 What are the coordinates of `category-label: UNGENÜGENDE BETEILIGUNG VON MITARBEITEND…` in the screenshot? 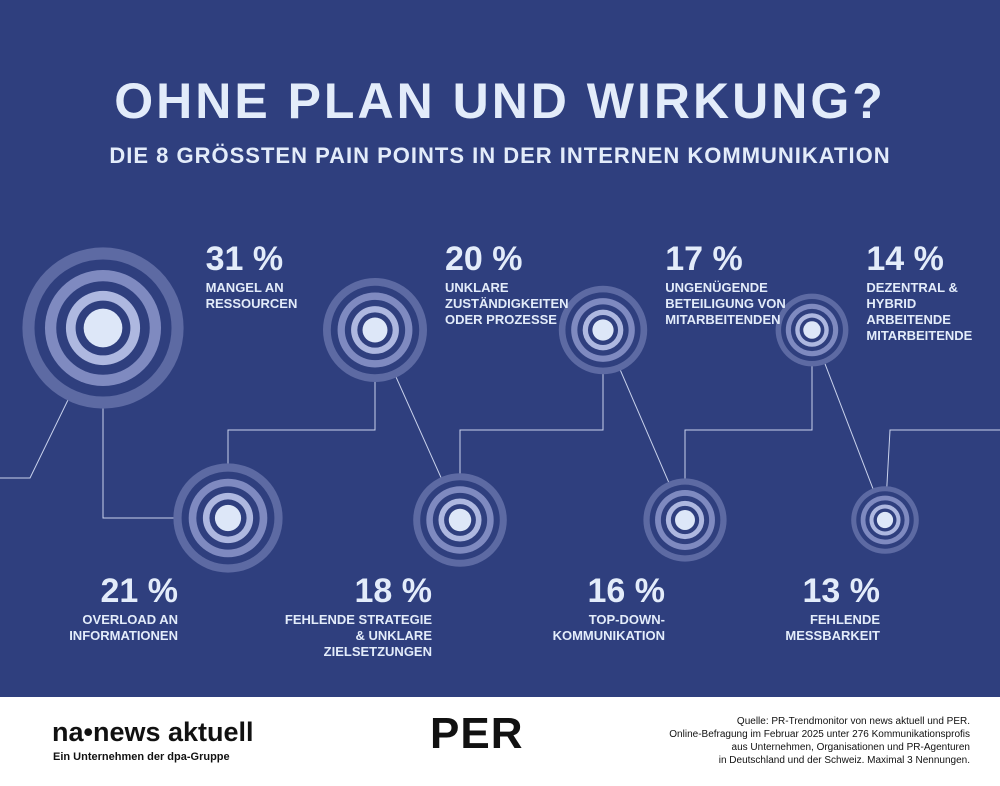 It's located at (725, 303).